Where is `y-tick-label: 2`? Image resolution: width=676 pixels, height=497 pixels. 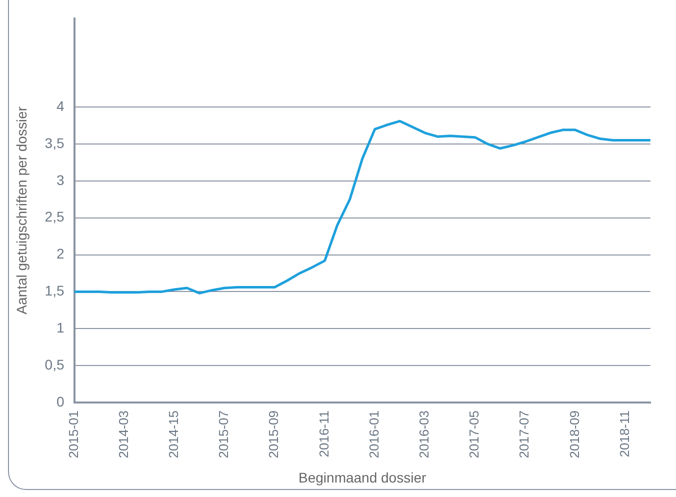 y-tick-label: 2 is located at coordinates (60, 254).